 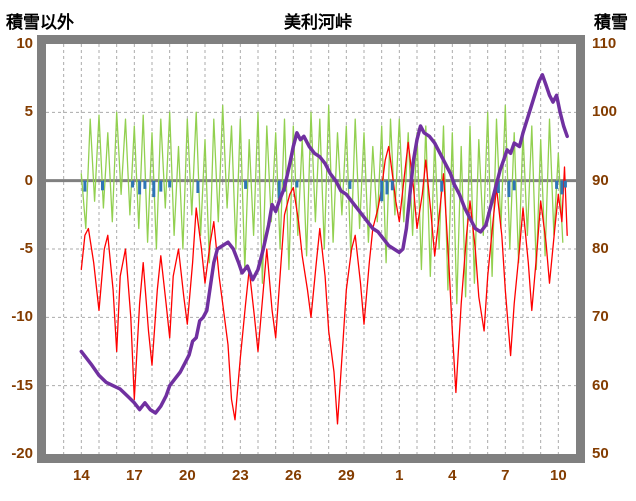 I want to click on axis-tick-label: 23, so click(x=240, y=475).